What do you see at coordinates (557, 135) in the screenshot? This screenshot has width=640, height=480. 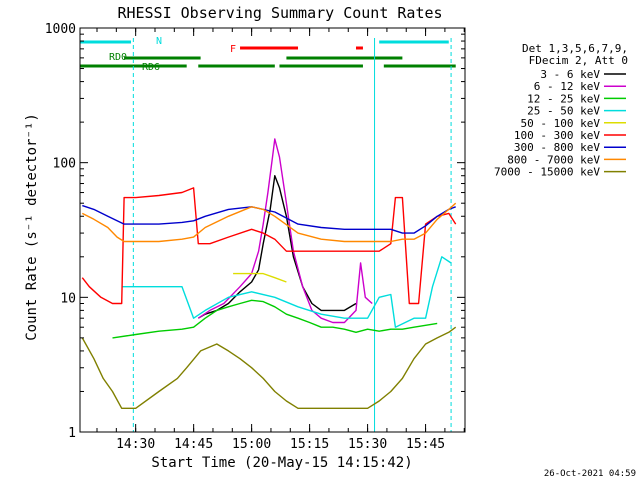 I see `legend-entry-label: 100 - 300 keV` at bounding box center [557, 135].